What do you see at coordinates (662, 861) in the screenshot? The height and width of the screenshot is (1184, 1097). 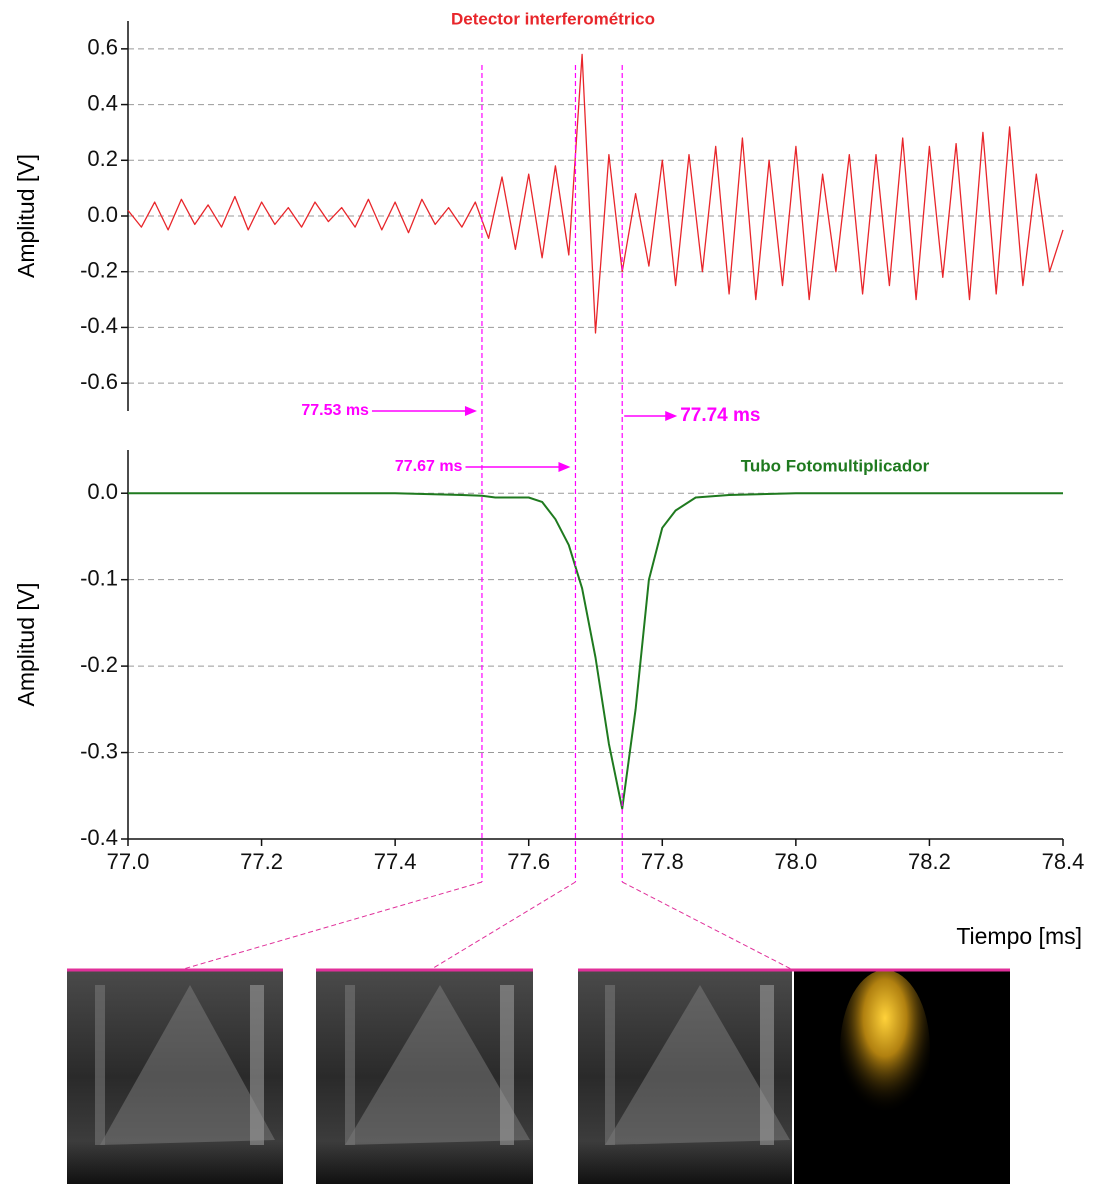 I see `x-tick-label: 77.8` at bounding box center [662, 861].